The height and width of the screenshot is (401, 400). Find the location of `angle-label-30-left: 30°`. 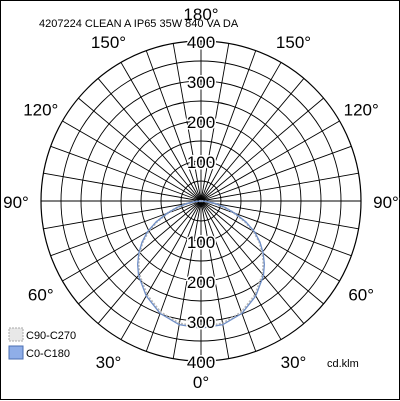

angle-label-30-left: 30° is located at coordinates (109, 362).